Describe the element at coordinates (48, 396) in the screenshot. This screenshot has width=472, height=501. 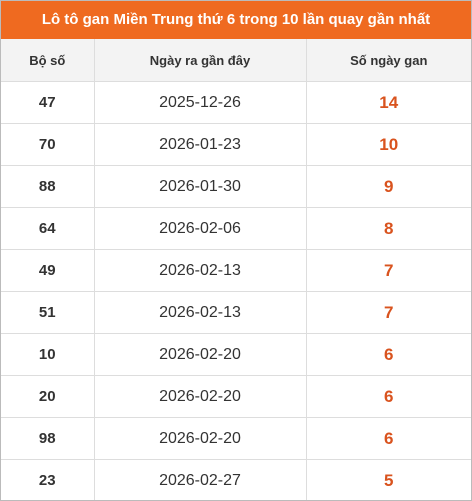
I see `table-cell: 20` at that location.